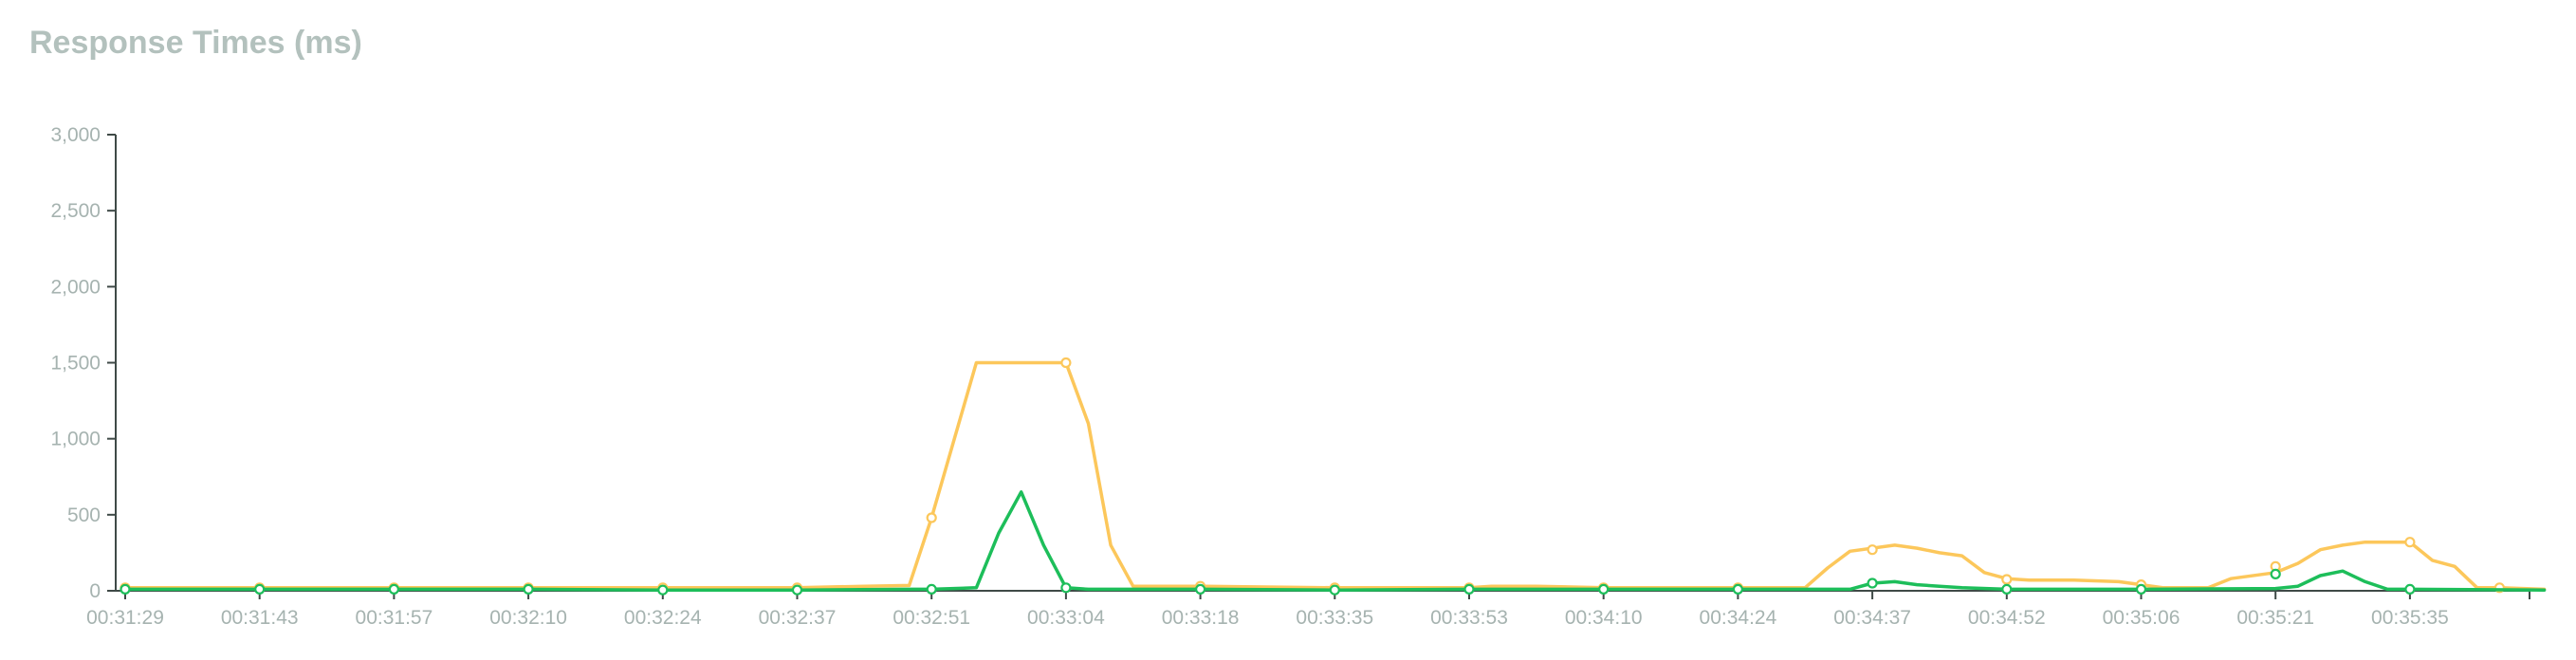  Describe the element at coordinates (1066, 618) in the screenshot. I see `x-tick-label: 00:33:04` at that location.